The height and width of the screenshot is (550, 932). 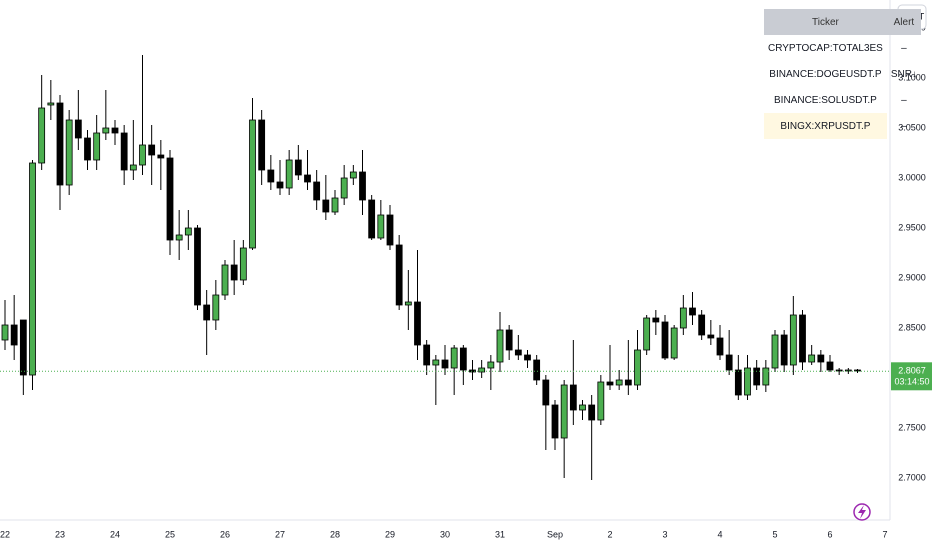 I want to click on header-cell: Alert, so click(x=903, y=22).